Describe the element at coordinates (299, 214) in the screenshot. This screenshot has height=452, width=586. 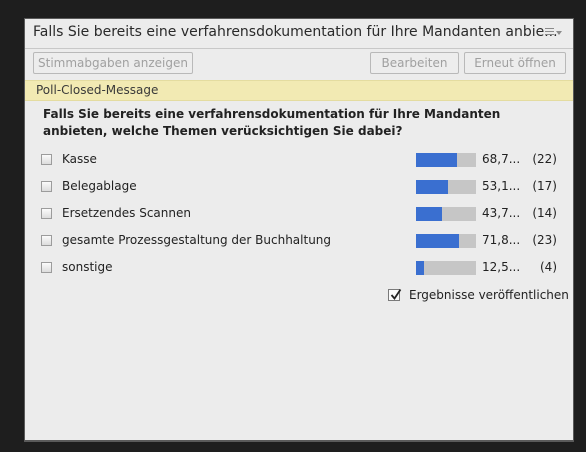
I see `poll-option-row: Ersetzendes Scannen 43,7... (14)` at that location.